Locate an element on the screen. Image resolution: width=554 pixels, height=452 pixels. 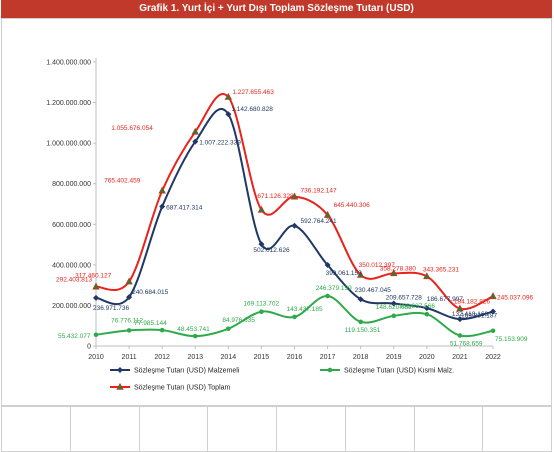
x-tick-label: 2012 is located at coordinates (162, 357).